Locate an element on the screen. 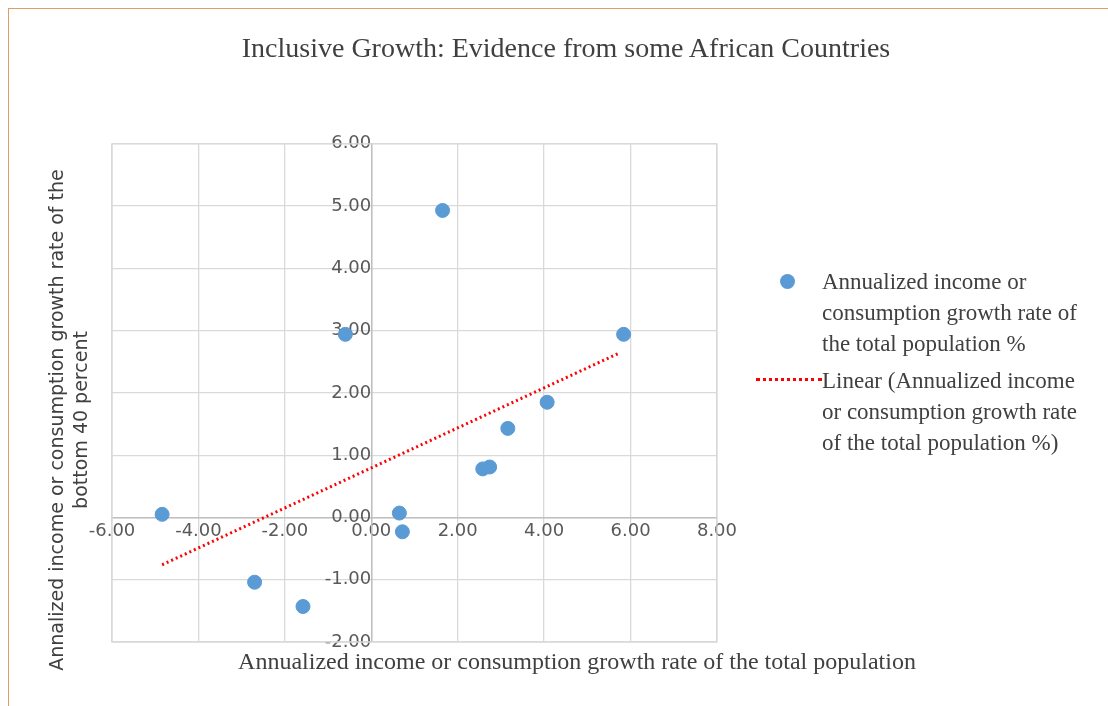 The height and width of the screenshot is (706, 1108). chart-title: Inclusive Growth: Evidence from some African Countries is located at coordinates (566, 48).